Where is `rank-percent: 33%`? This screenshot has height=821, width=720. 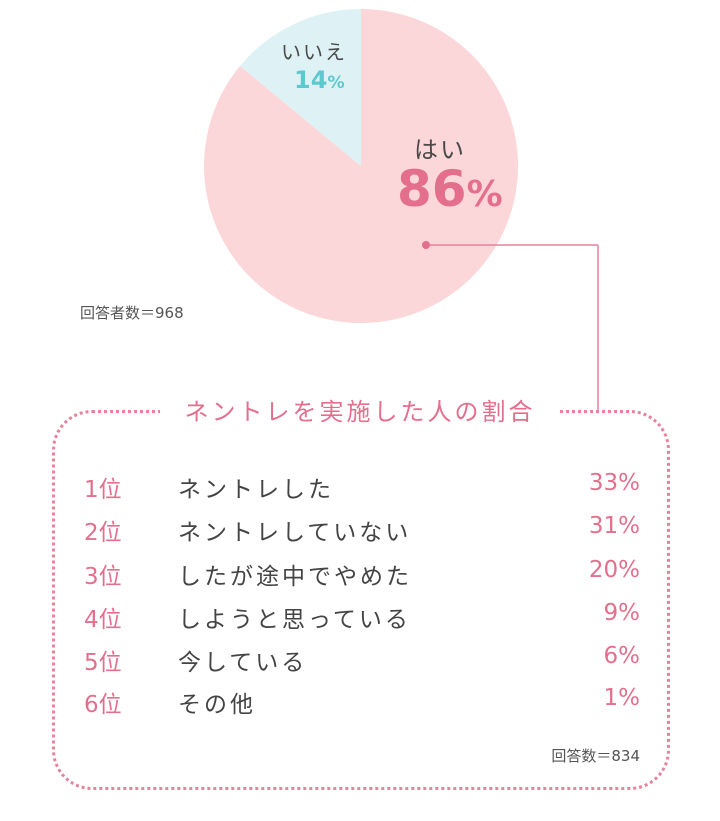 rank-percent: 33% is located at coordinates (614, 483).